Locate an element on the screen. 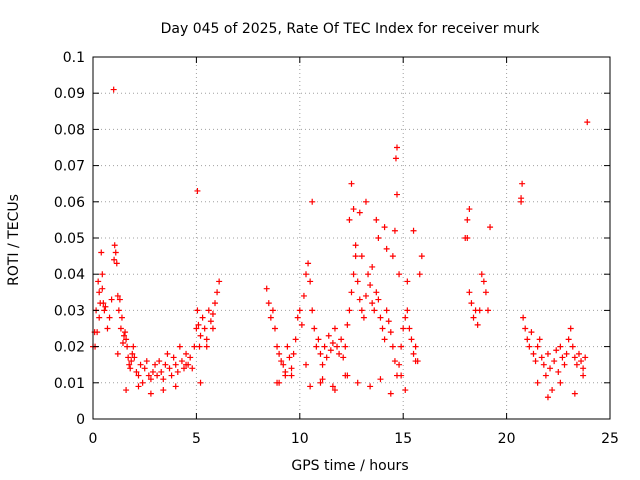 Image resolution: width=640 pixels, height=480 pixels. y-tick-label: 0.05 is located at coordinates (69, 239).